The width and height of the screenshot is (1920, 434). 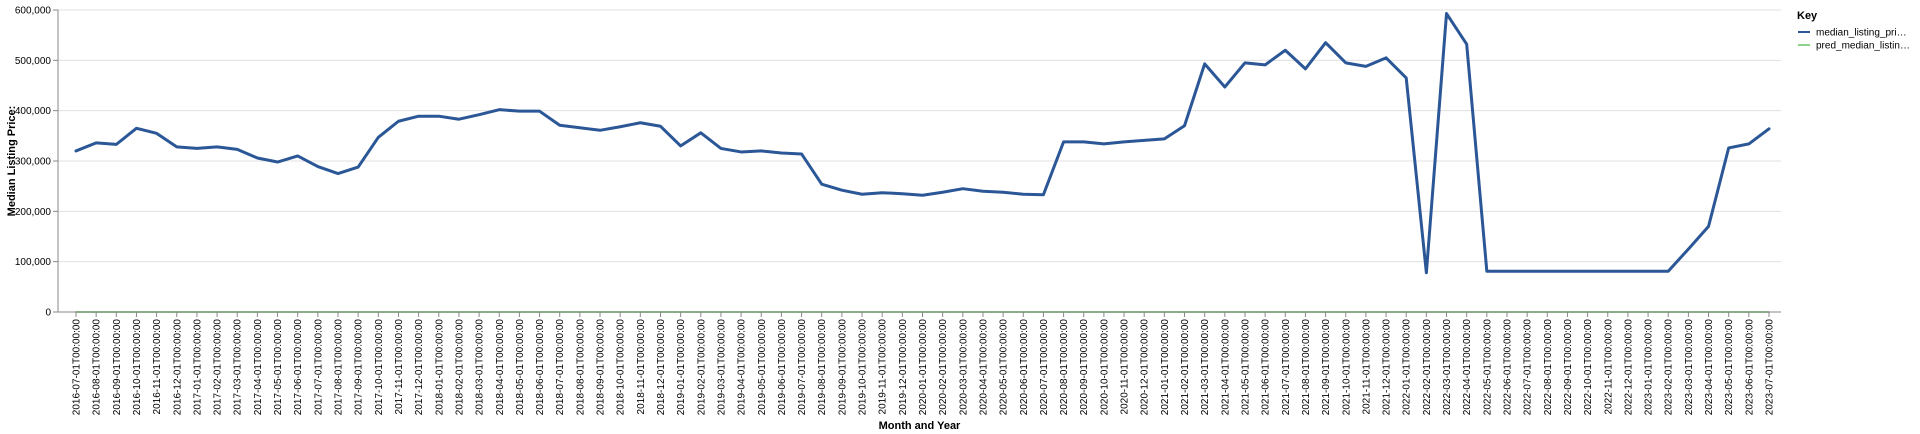 I want to click on y-tick-label: 400,000, so click(x=33, y=111).